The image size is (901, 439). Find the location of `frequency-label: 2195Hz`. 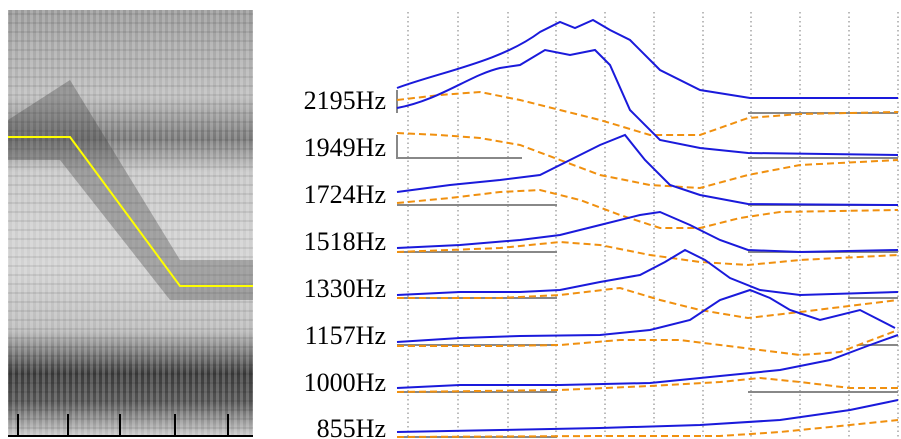

frequency-label: 2195Hz is located at coordinates (345, 100).